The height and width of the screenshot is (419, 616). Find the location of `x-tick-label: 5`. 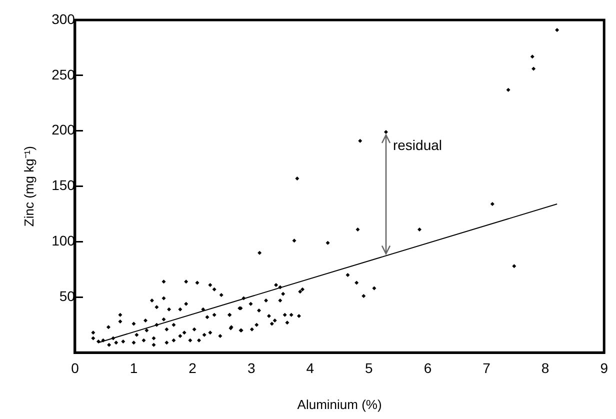

x-tick-label: 5 is located at coordinates (369, 368).